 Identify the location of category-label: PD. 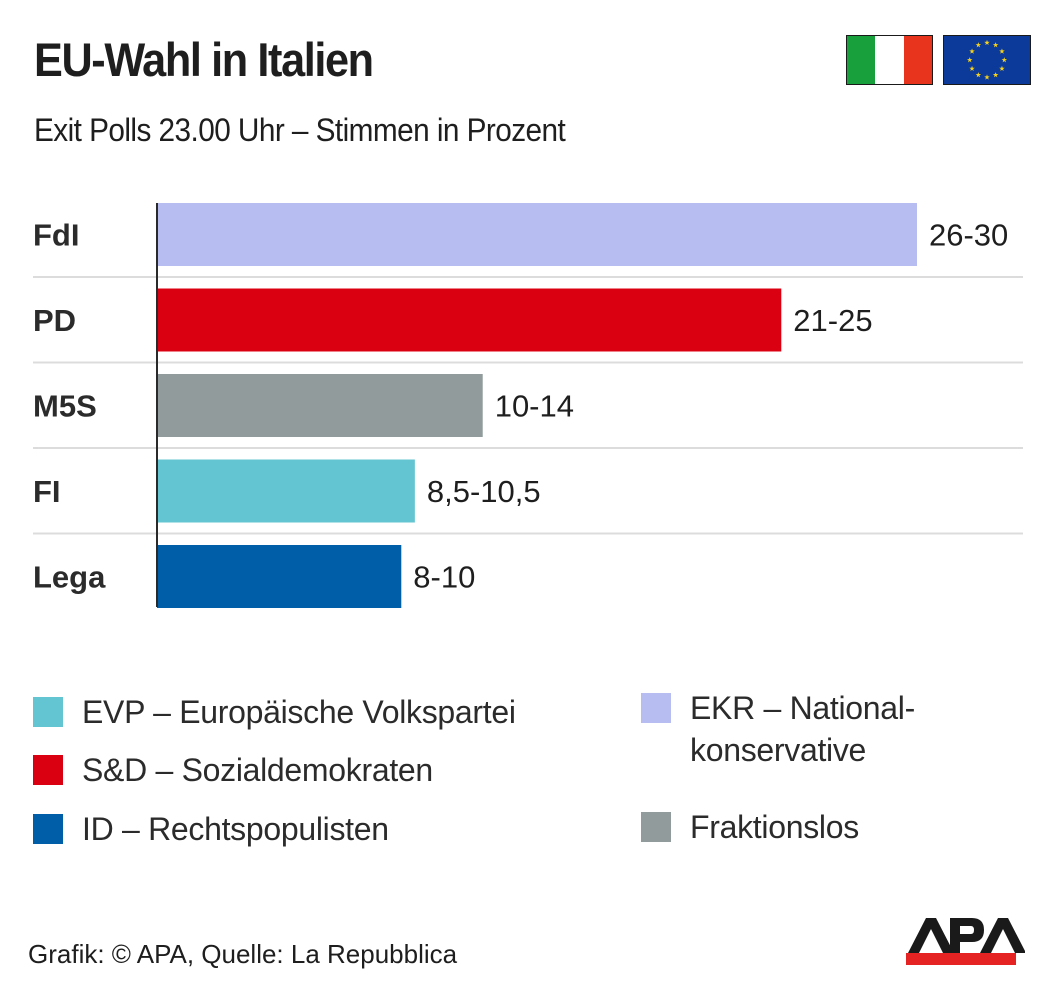
(54, 320).